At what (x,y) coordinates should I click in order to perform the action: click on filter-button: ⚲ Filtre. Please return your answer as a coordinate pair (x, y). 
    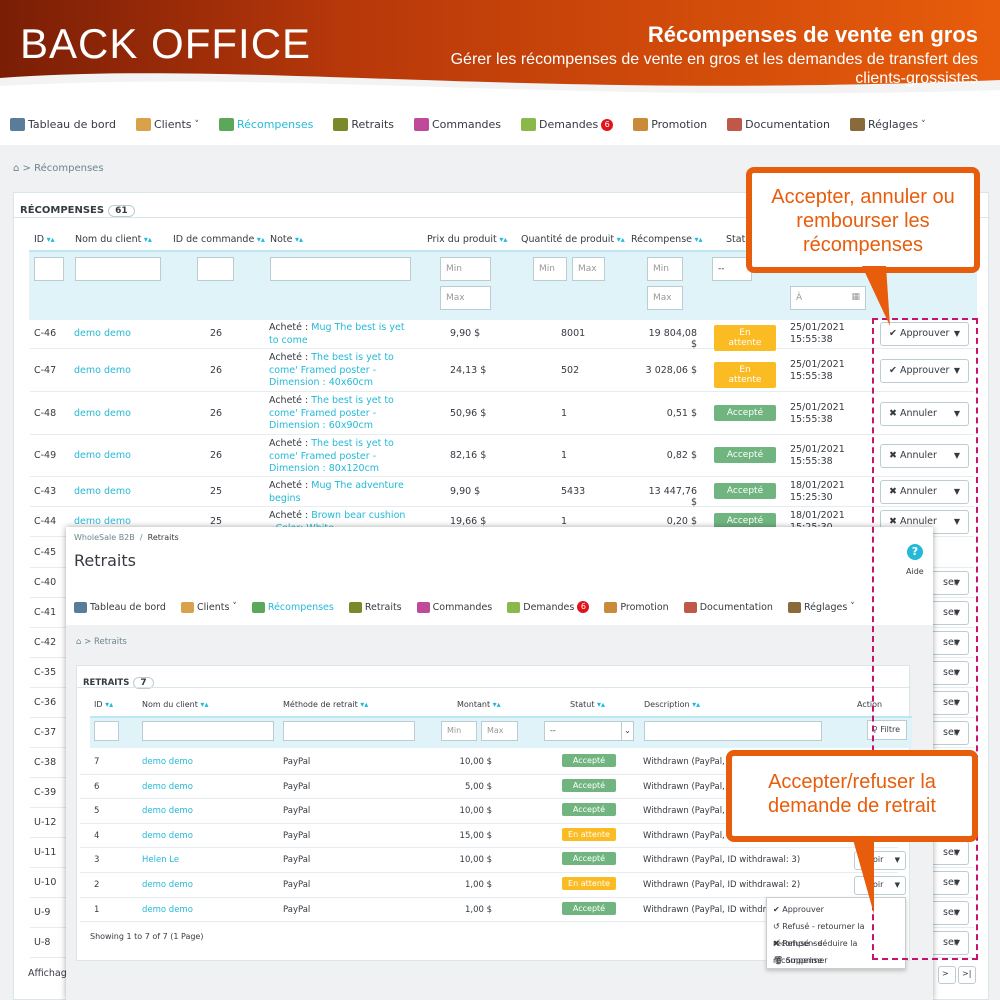
    Looking at the image, I should click on (887, 730).